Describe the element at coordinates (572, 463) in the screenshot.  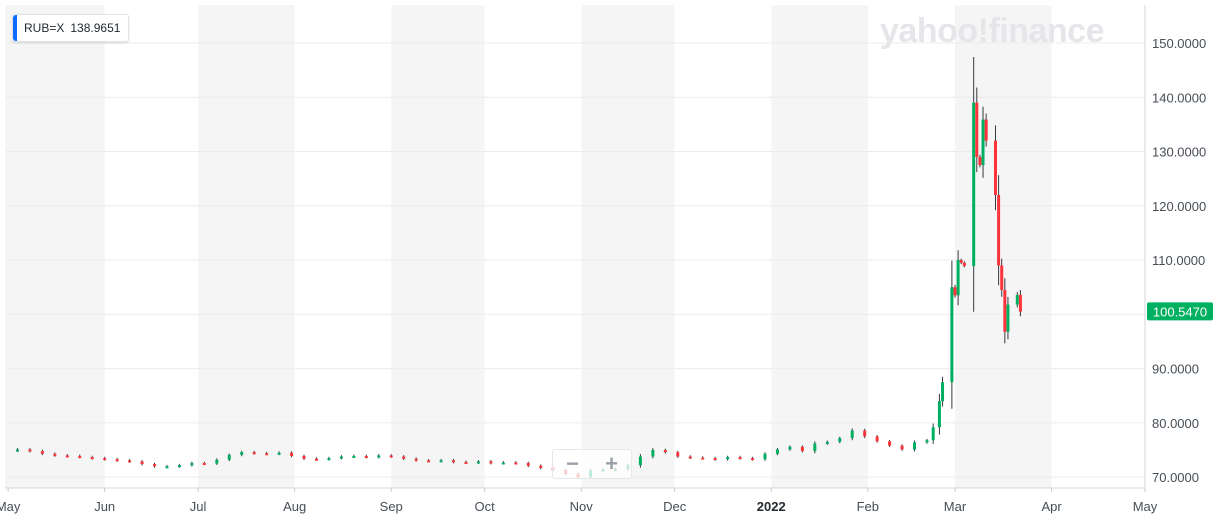
I see `zoom-out-button: −` at that location.